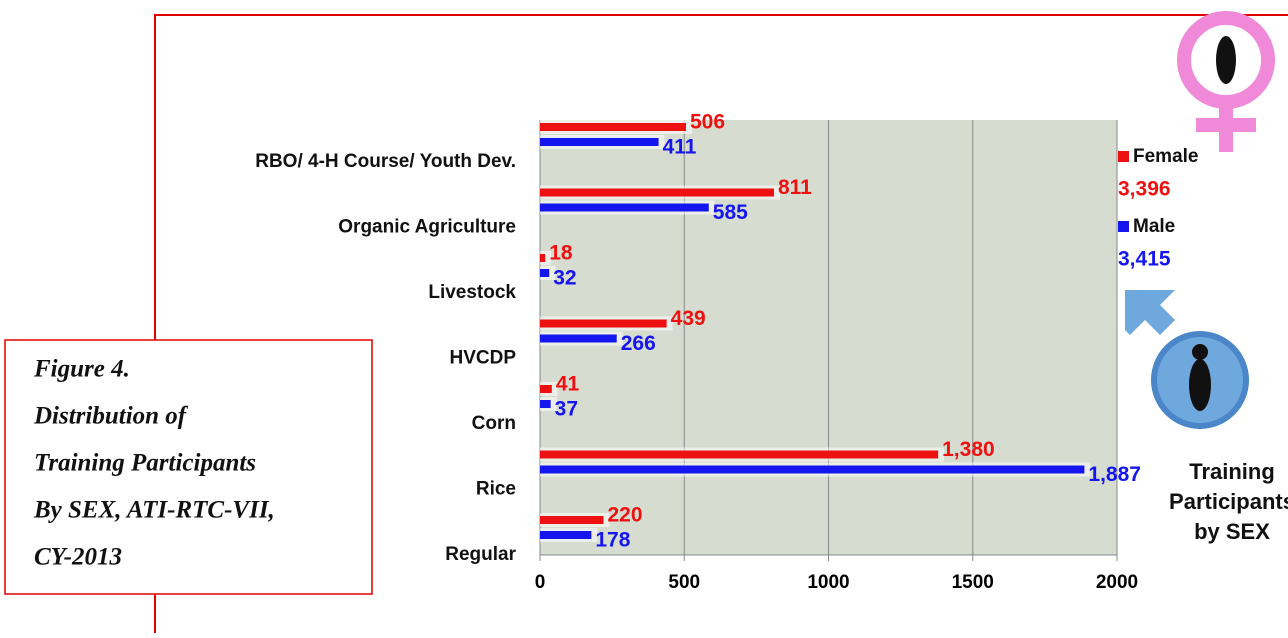  I want to click on legend-total: 3,396, so click(1144, 189).